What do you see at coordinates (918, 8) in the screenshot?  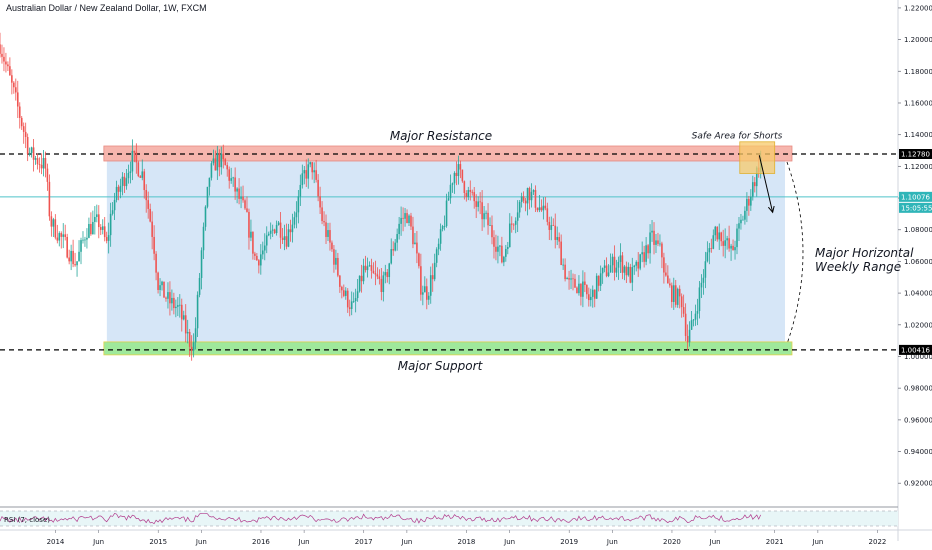 I see `y-tick-label: 1.22000` at bounding box center [918, 8].